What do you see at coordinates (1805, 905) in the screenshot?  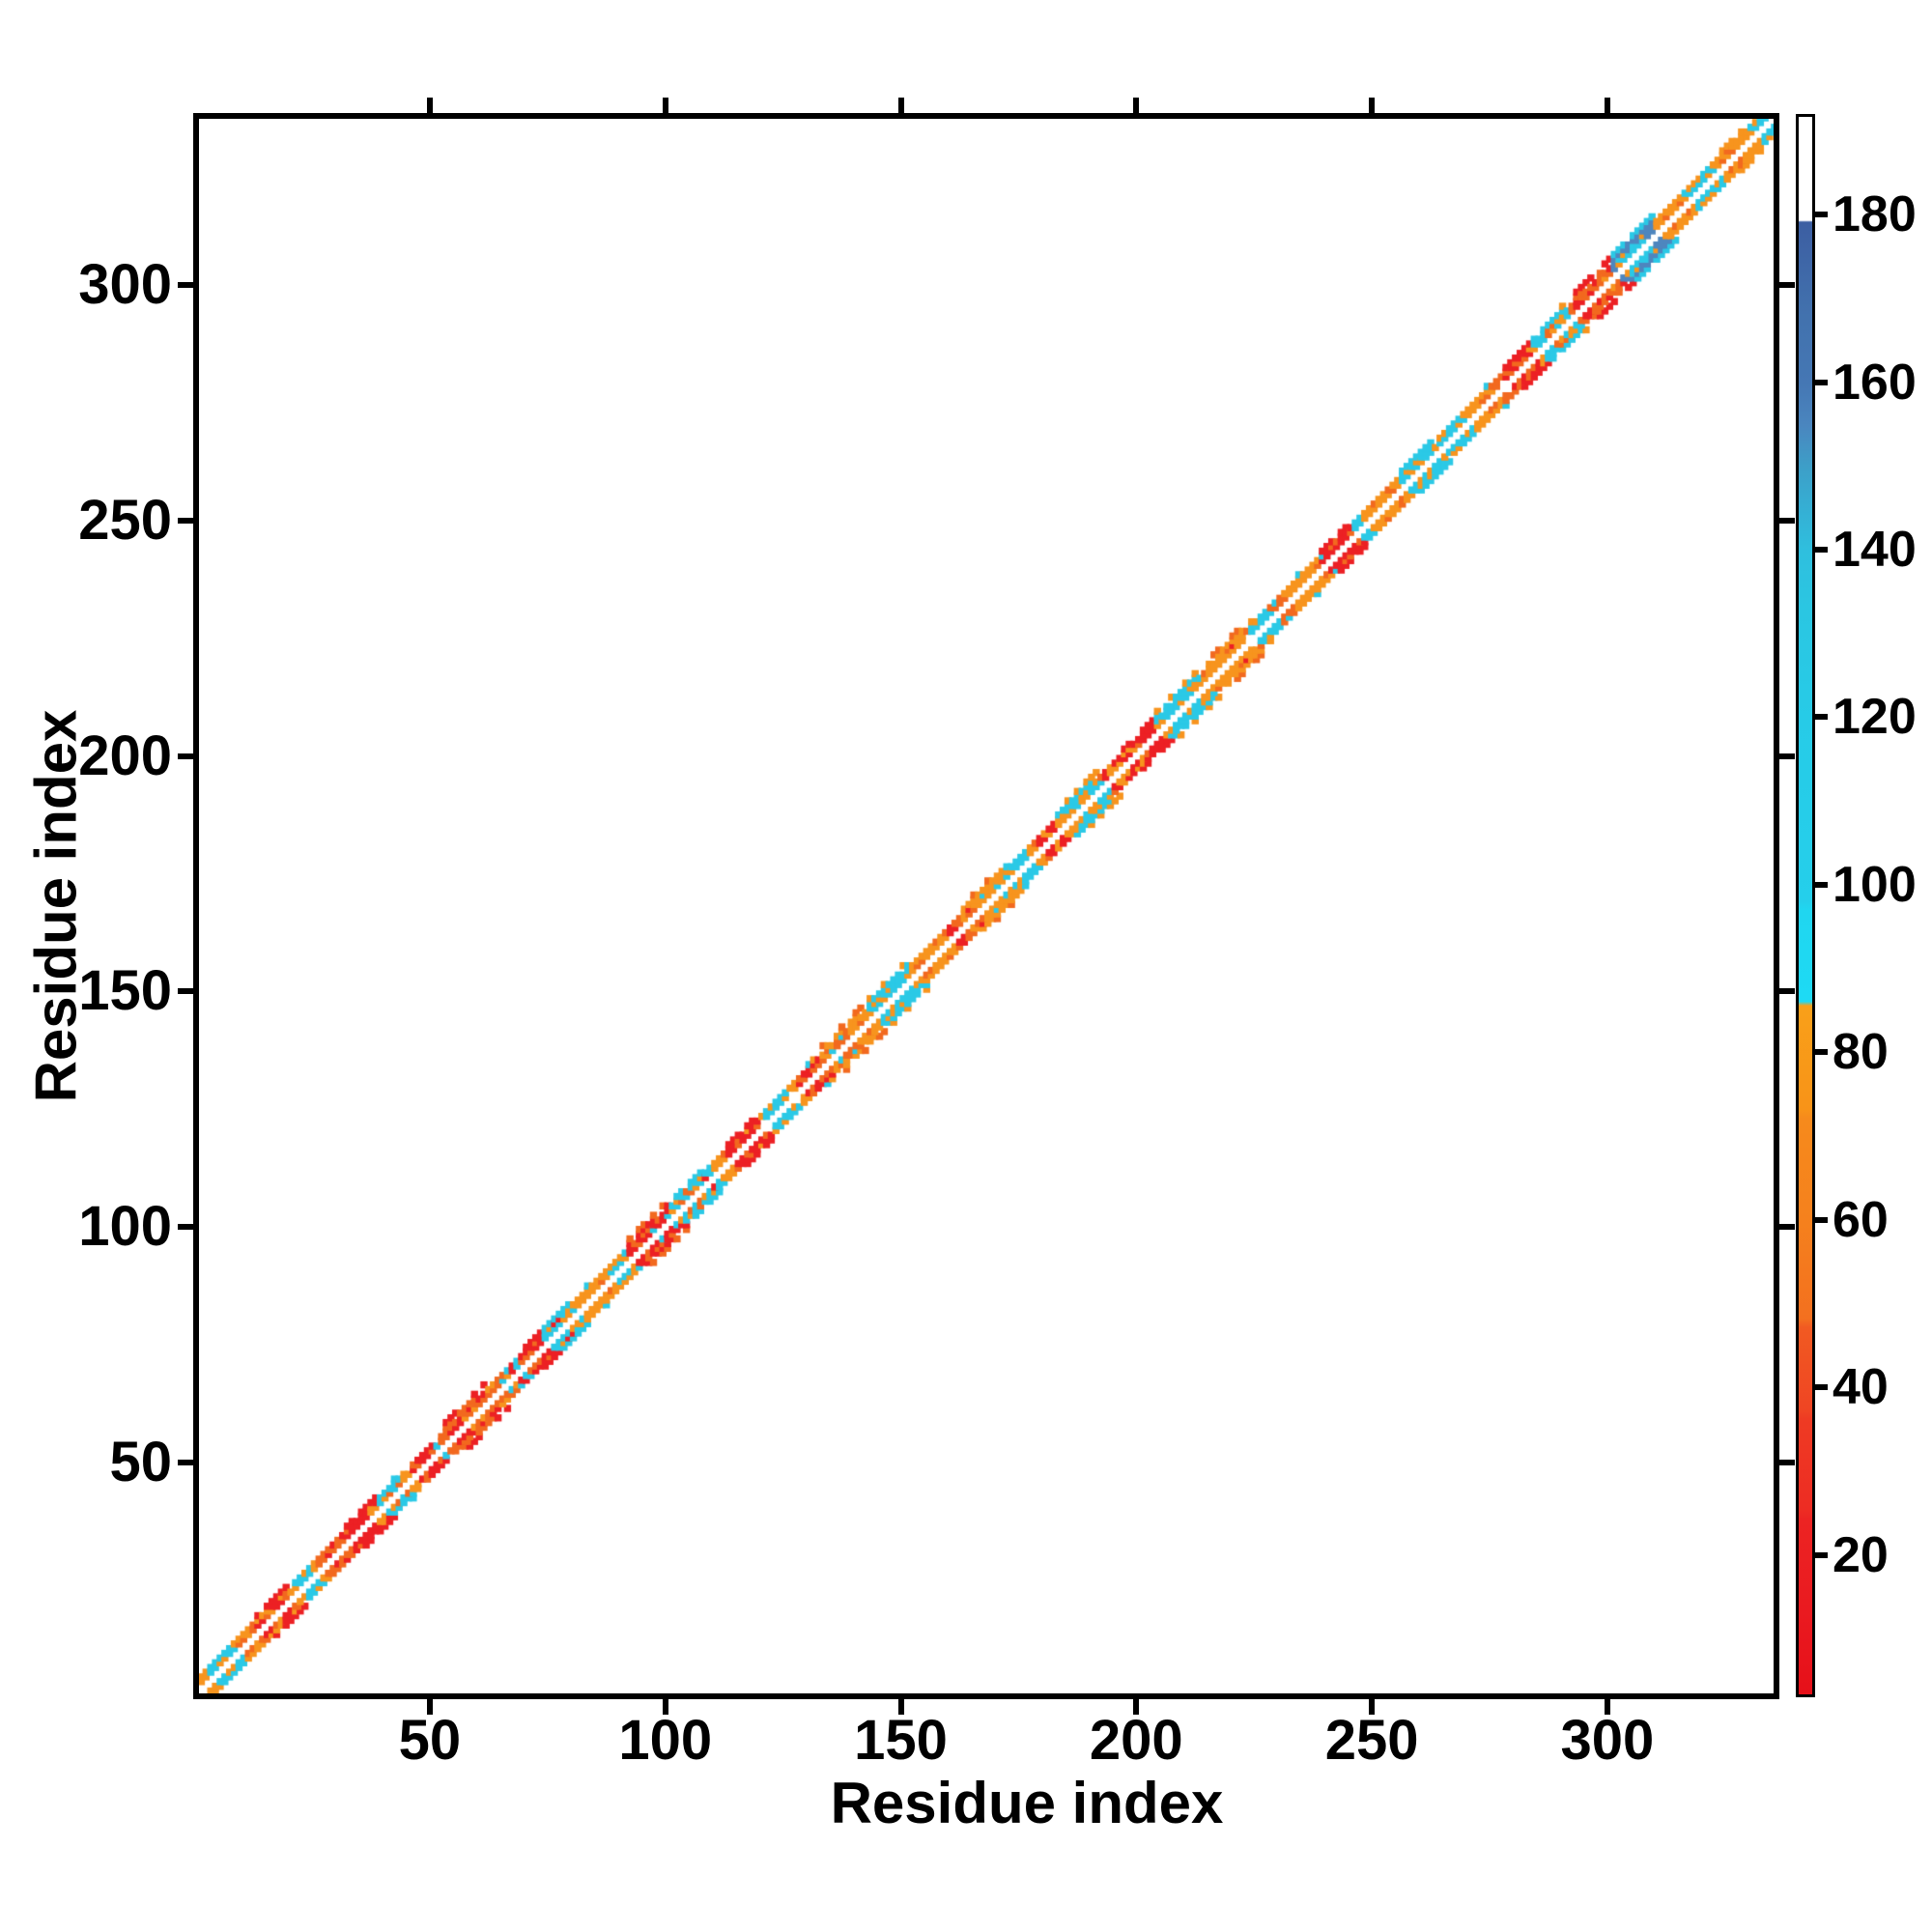 I see `colorbar` at bounding box center [1805, 905].